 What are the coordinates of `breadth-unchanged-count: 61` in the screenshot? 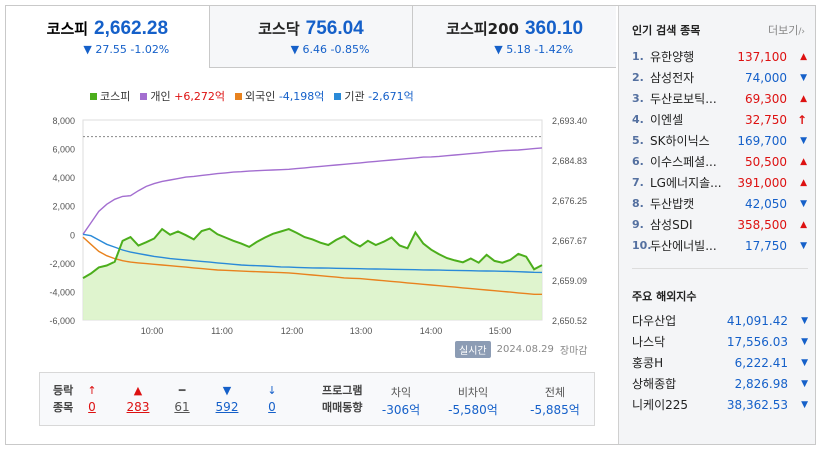 It's located at (182, 407).